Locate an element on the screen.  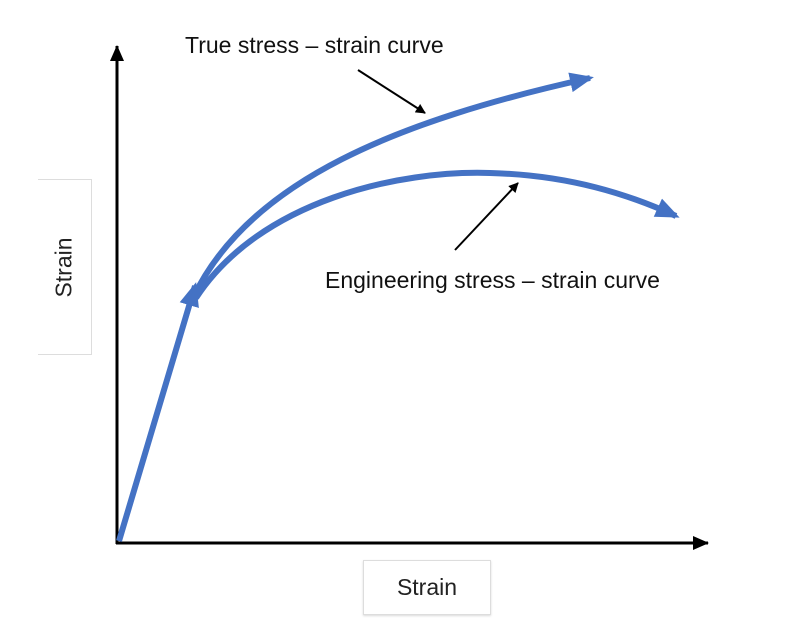
y-axis-label-box: Strain is located at coordinates (65, 267).